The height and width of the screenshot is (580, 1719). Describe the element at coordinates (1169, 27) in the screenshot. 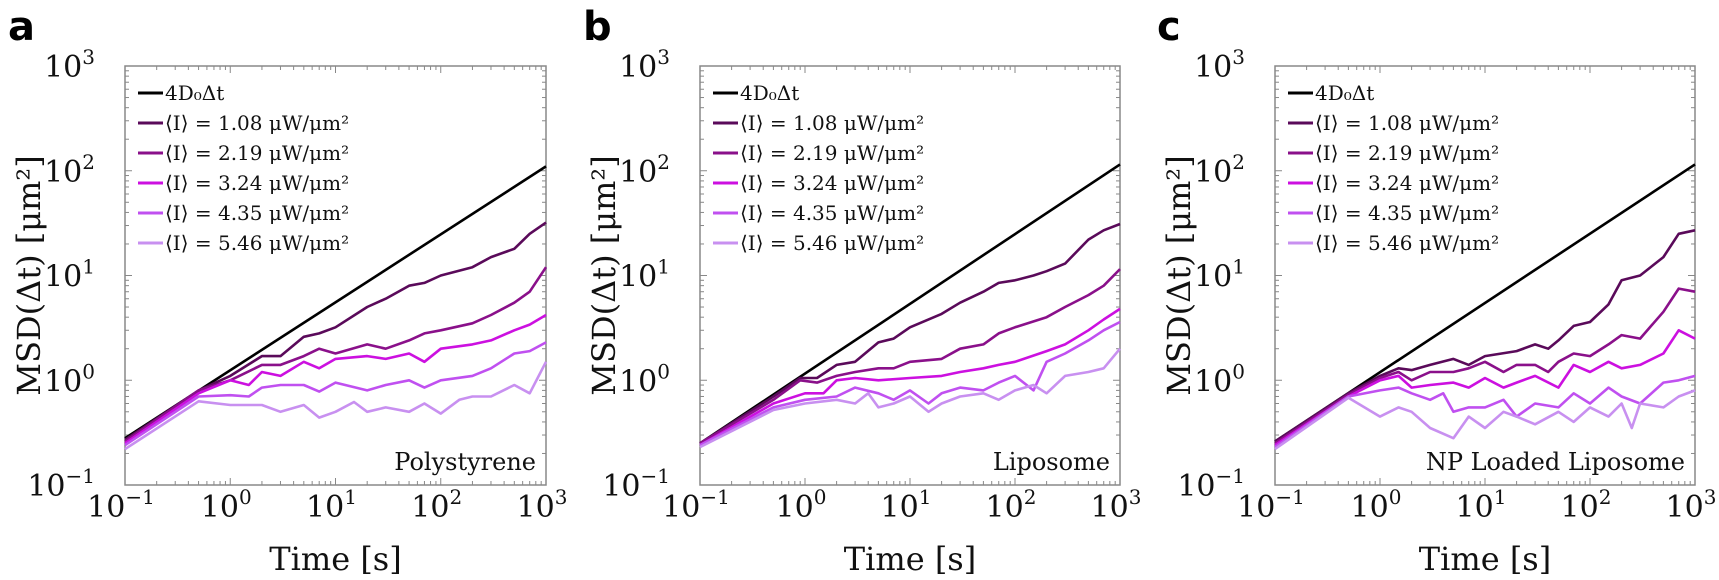

I see `panel-label: c` at that location.